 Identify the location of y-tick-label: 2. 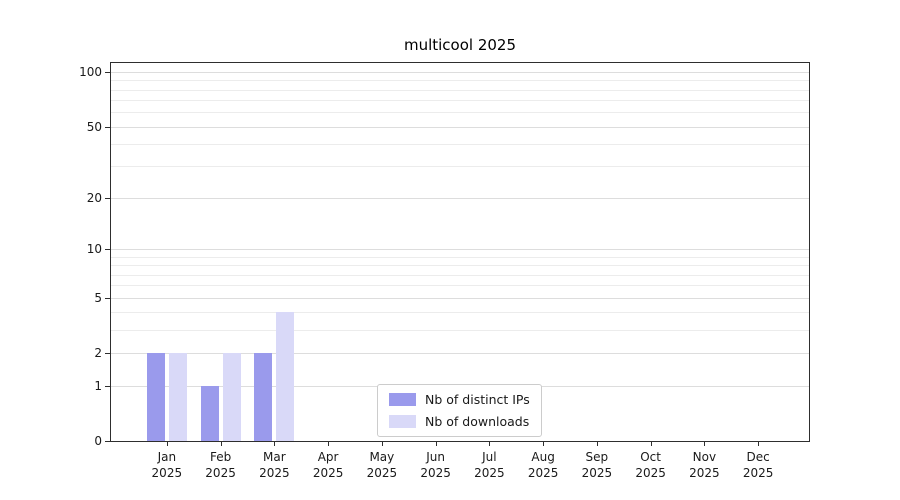
(98, 353).